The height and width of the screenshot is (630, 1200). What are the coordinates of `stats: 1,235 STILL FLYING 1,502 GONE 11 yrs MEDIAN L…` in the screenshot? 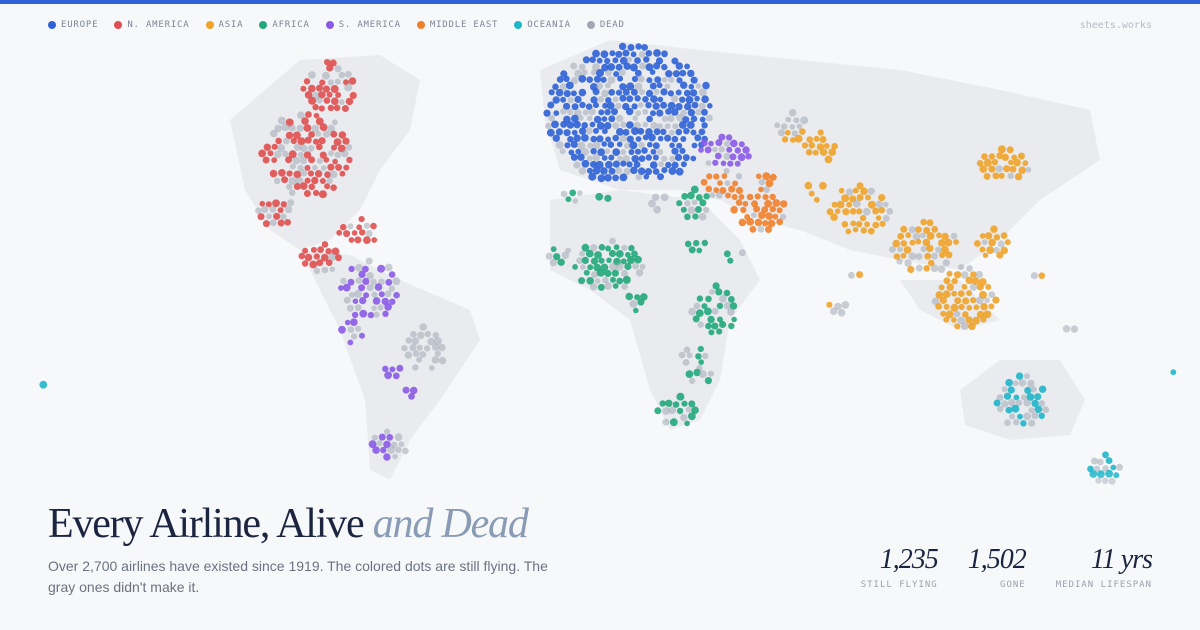 It's located at (1007, 567).